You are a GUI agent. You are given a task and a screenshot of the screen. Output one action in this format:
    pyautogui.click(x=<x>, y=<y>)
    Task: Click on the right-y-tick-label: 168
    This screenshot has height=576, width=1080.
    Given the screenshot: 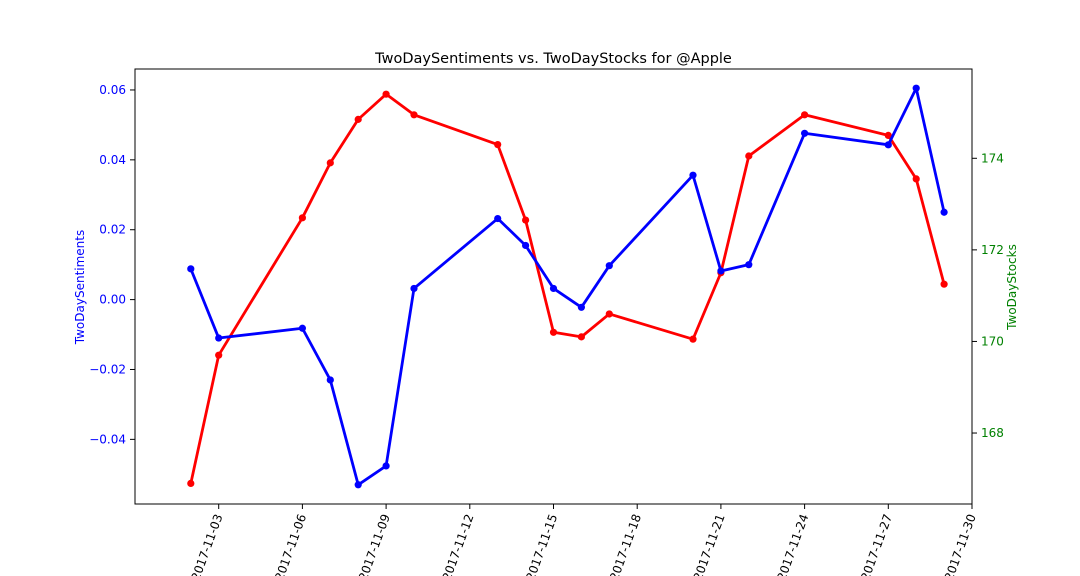 What is the action you would take?
    pyautogui.click(x=992, y=433)
    